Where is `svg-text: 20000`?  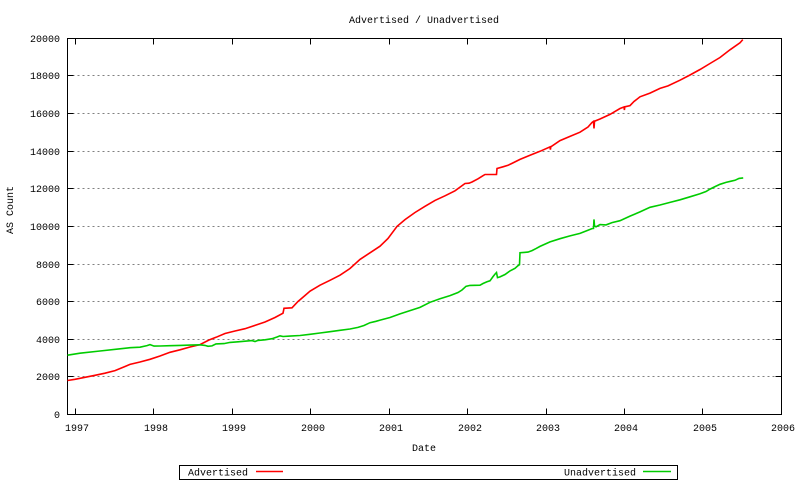 svg-text: 20000 is located at coordinates (45, 40).